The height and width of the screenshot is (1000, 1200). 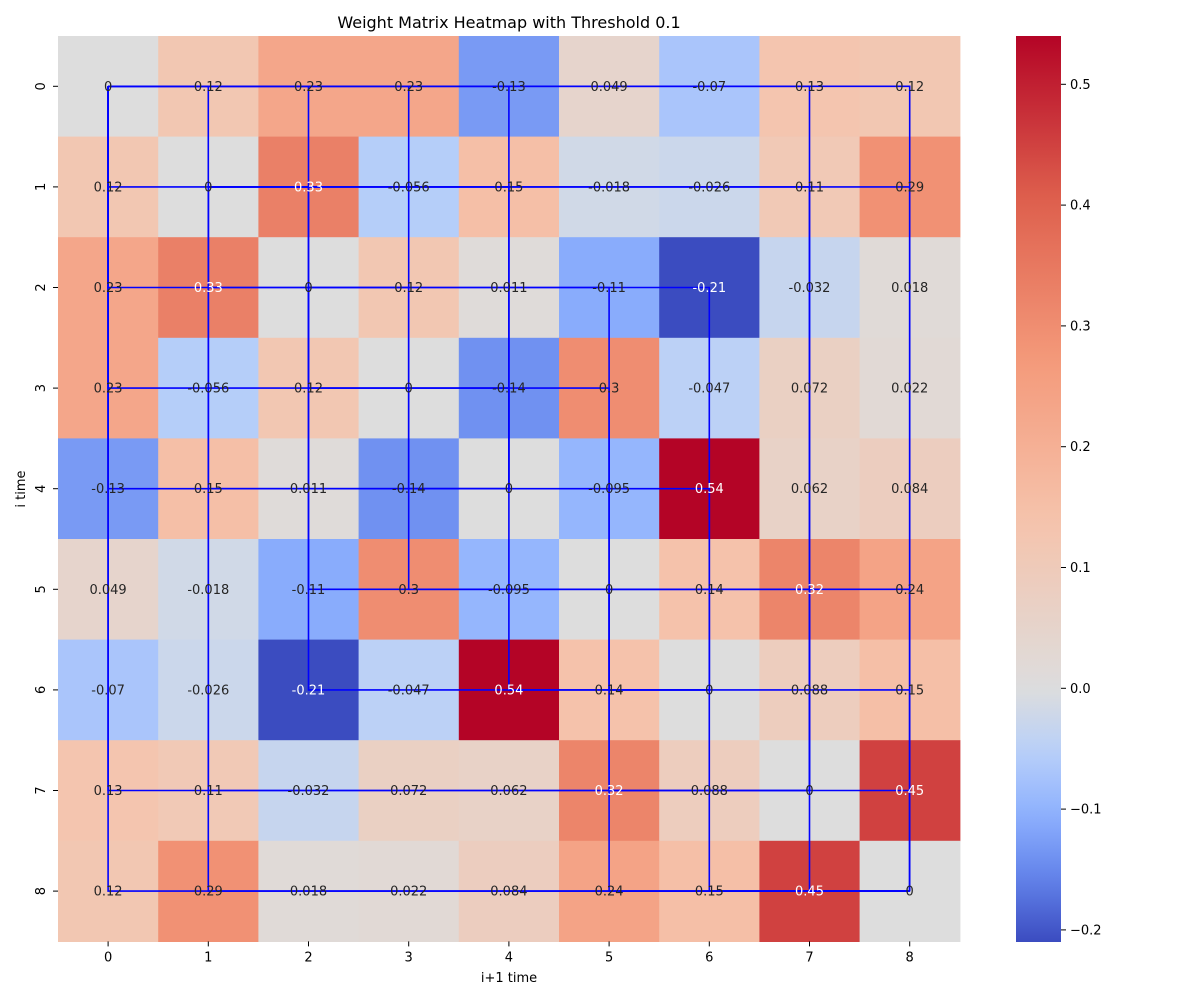 What do you see at coordinates (409, 690) in the screenshot?
I see `cell-value-label: -0.047` at bounding box center [409, 690].